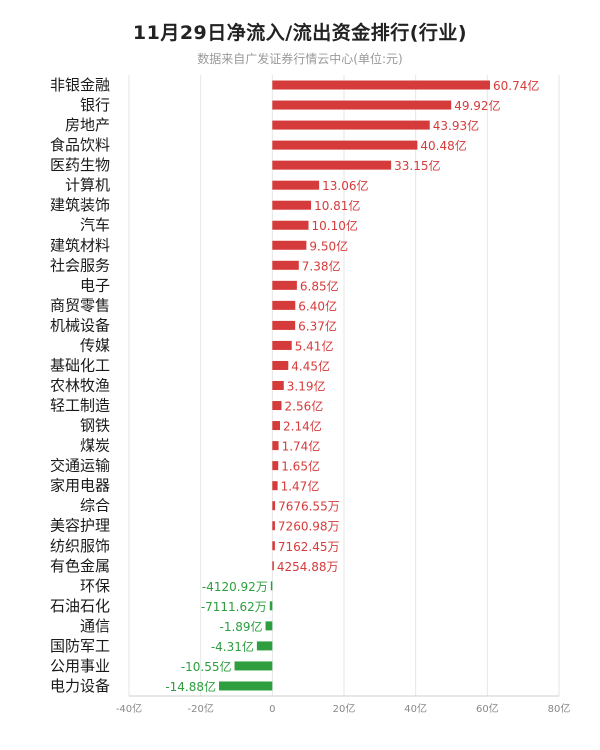 This screenshot has height=750, width=600. What do you see at coordinates (80, 406) in the screenshot?
I see `category-label: 轻工制造` at bounding box center [80, 406].